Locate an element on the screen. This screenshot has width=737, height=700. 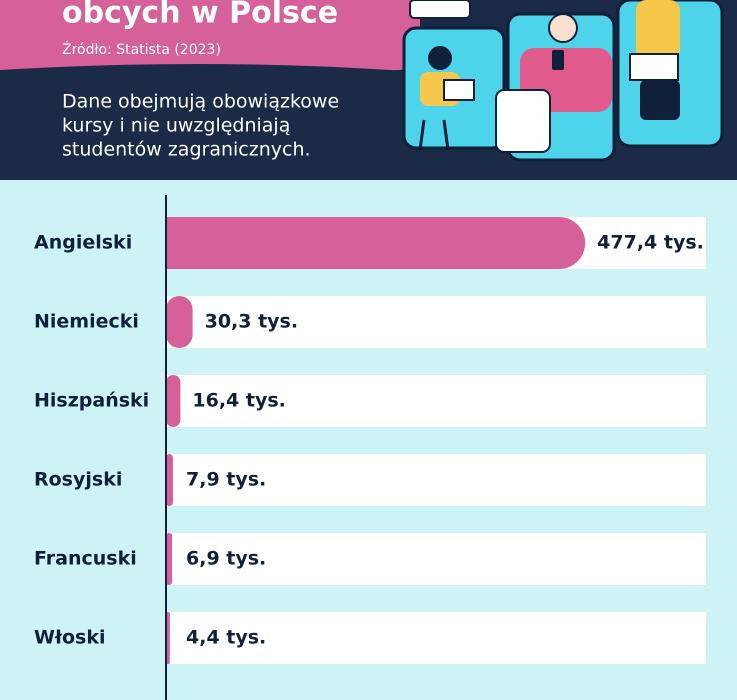
category-label: Rosyjski is located at coordinates (78, 480).